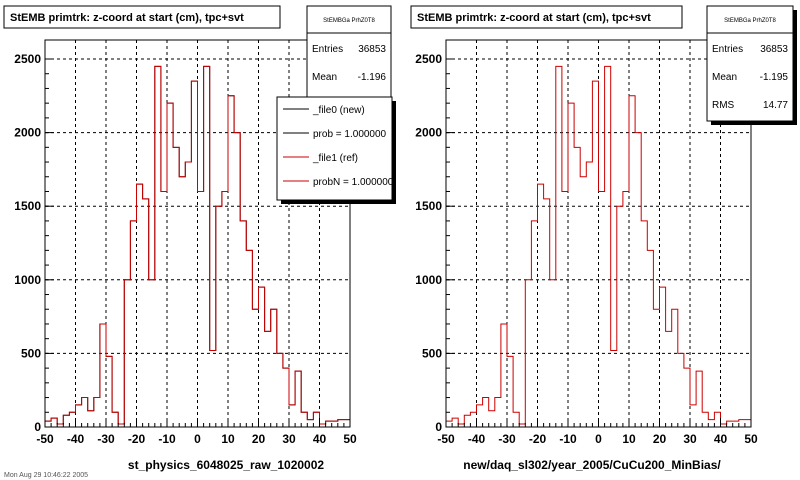  Describe the element at coordinates (446, 439) in the screenshot. I see `right-x-tick-label: -50` at that location.